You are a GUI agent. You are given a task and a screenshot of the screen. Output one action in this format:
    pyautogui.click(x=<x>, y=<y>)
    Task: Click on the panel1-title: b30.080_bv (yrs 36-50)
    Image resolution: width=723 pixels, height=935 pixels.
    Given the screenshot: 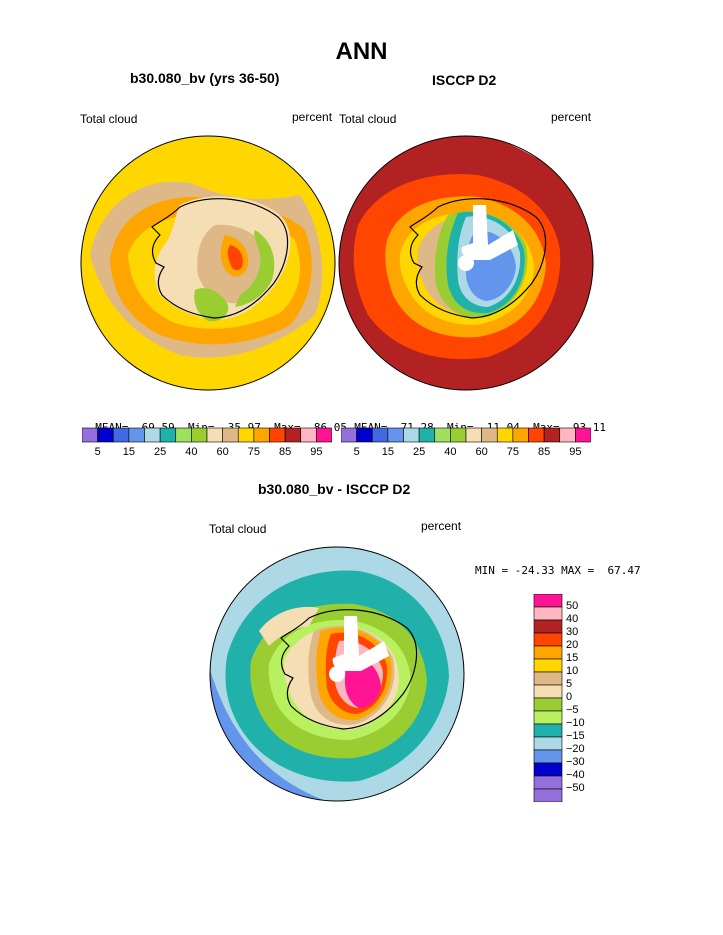 What is the action you would take?
    pyautogui.click(x=205, y=78)
    